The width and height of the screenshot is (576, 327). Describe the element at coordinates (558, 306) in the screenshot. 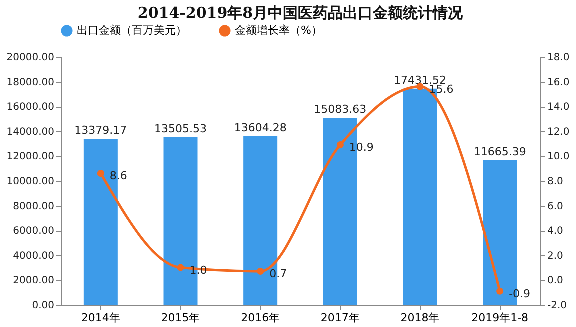

I see `y2-tick-label: -2.0` at that location.